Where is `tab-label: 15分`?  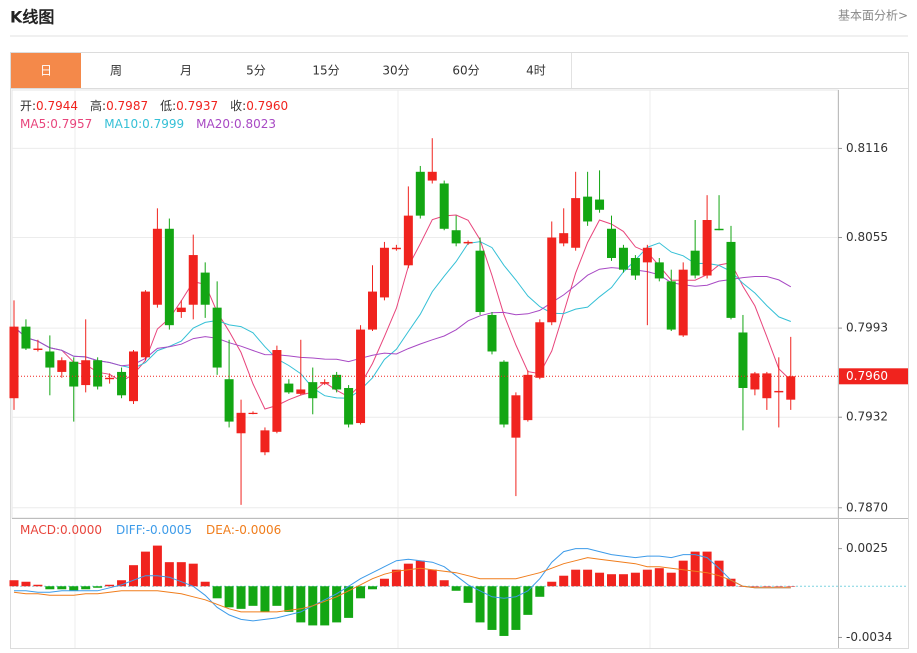 tab-label: 15分 is located at coordinates (325, 71).